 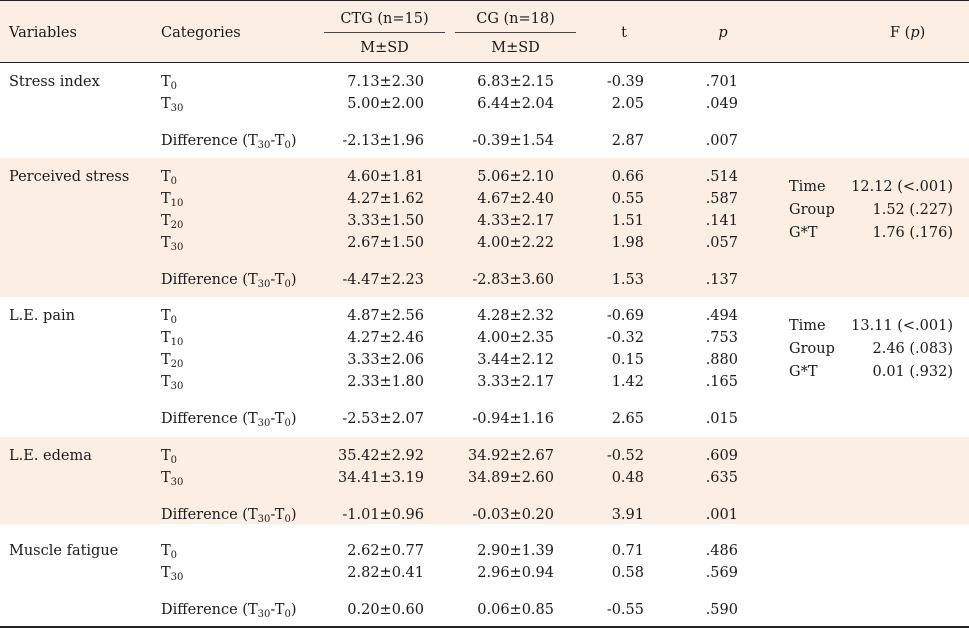 What do you see at coordinates (515, 48) in the screenshot?
I see `header-cg-msd: M±SD` at bounding box center [515, 48].